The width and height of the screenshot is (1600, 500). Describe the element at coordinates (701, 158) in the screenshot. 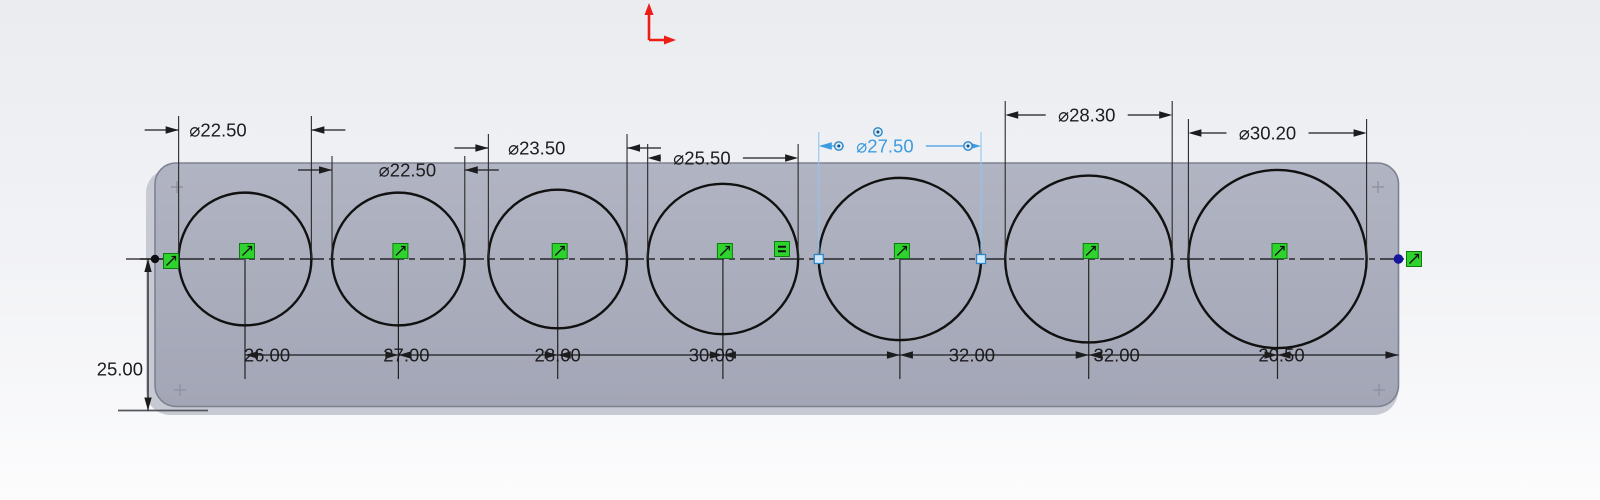

I see `diameter-dimension-label-4: ⌀25.50` at that location.